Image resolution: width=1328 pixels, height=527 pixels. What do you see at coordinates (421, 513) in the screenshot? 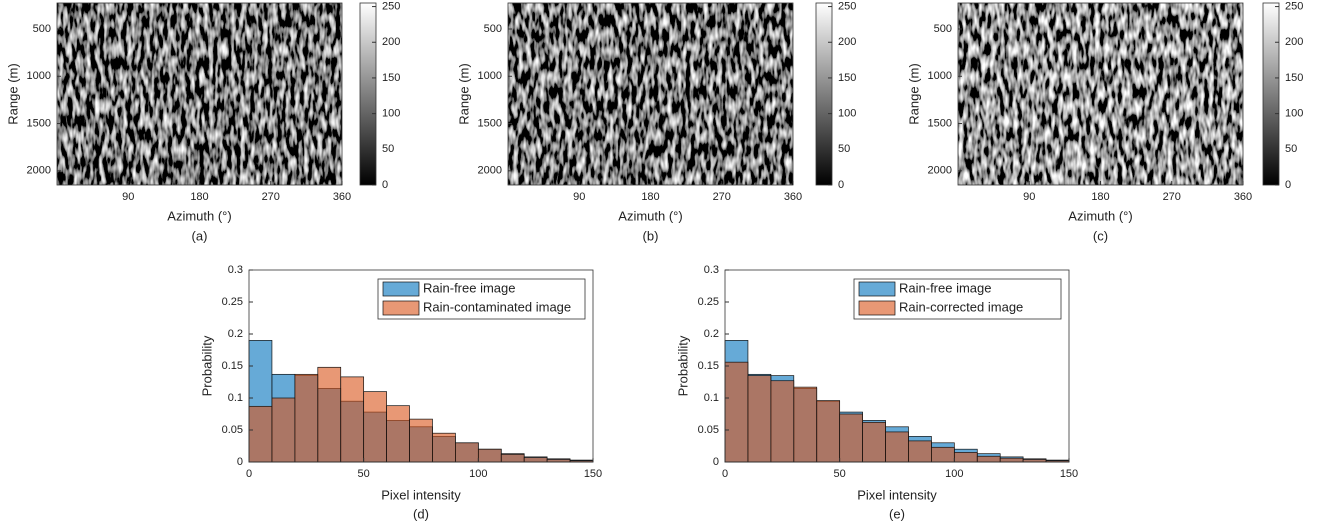
I see `caption: (d)` at bounding box center [421, 513].